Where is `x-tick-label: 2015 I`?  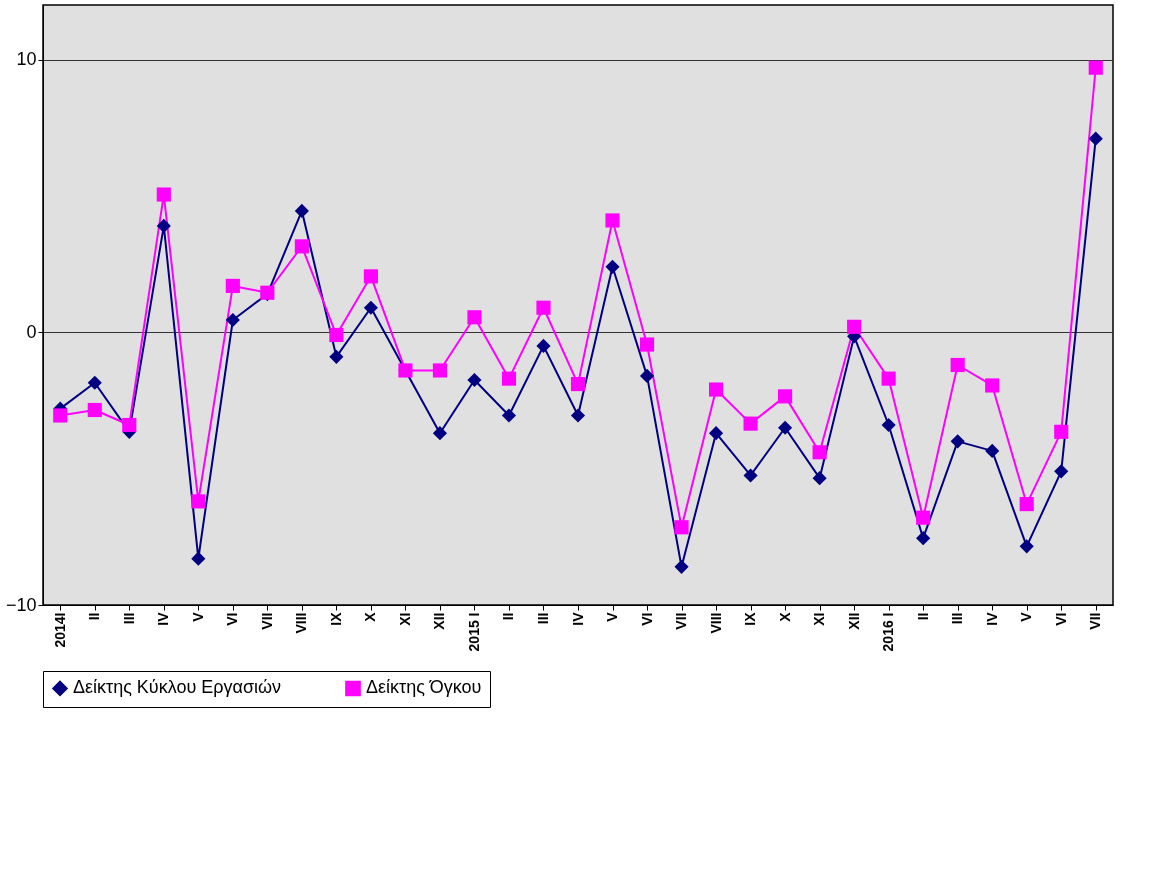 x-tick-label: 2015 I is located at coordinates (473, 632).